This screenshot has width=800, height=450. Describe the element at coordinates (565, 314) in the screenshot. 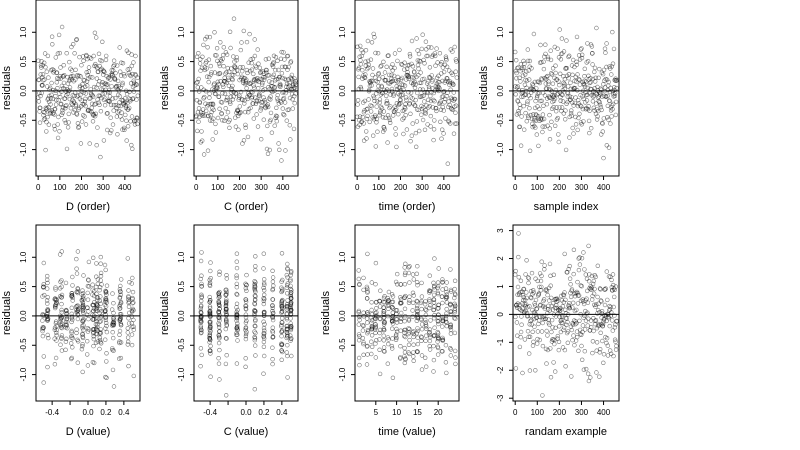

I see `data-points` at that location.